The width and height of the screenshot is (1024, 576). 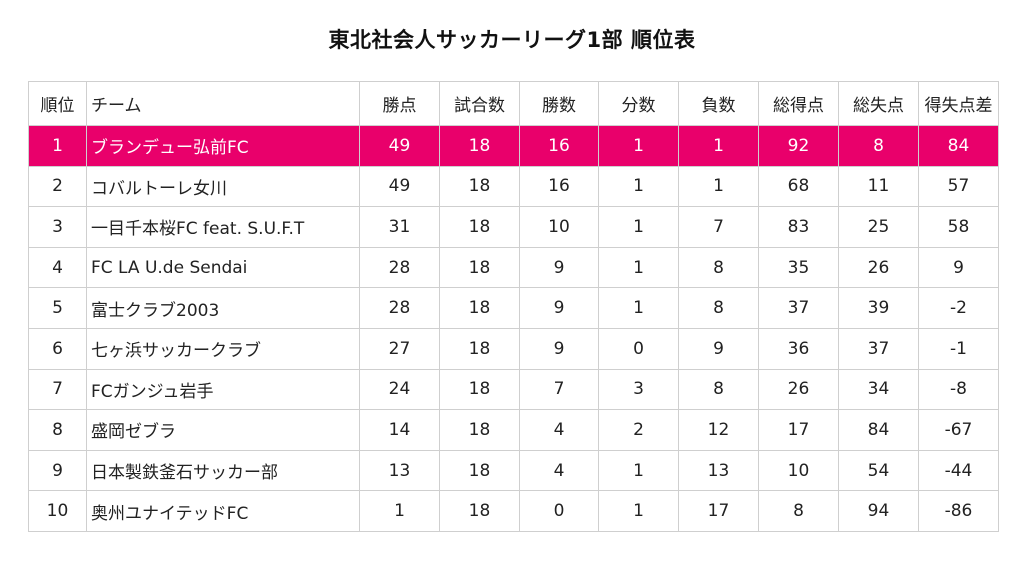 I want to click on rank-cell: 7, so click(x=57, y=389).